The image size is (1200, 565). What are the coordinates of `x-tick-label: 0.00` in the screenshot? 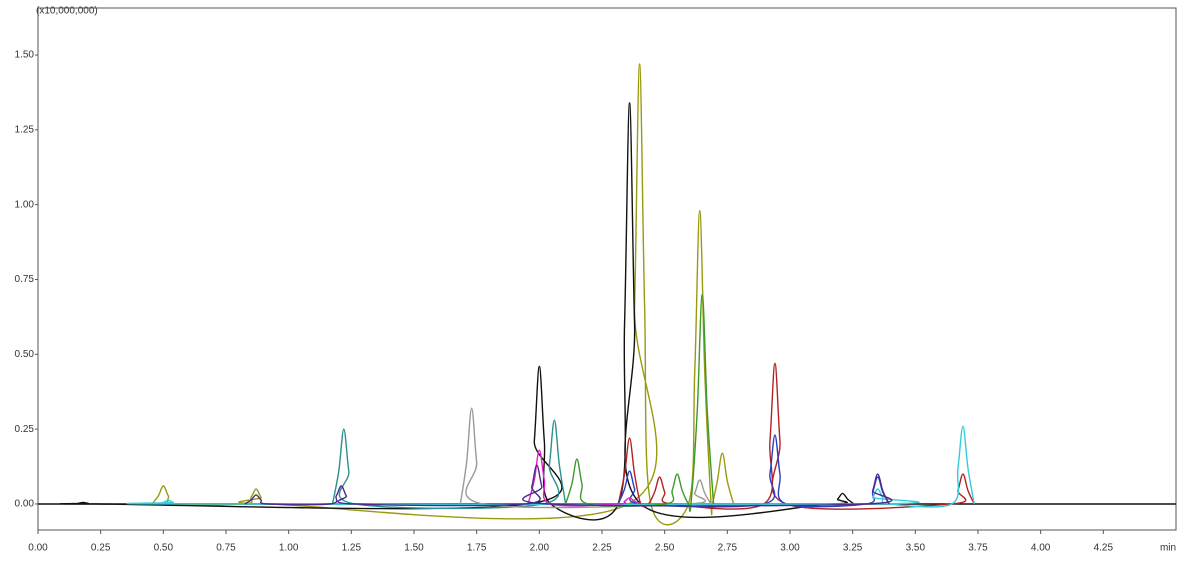 It's located at (38, 548).